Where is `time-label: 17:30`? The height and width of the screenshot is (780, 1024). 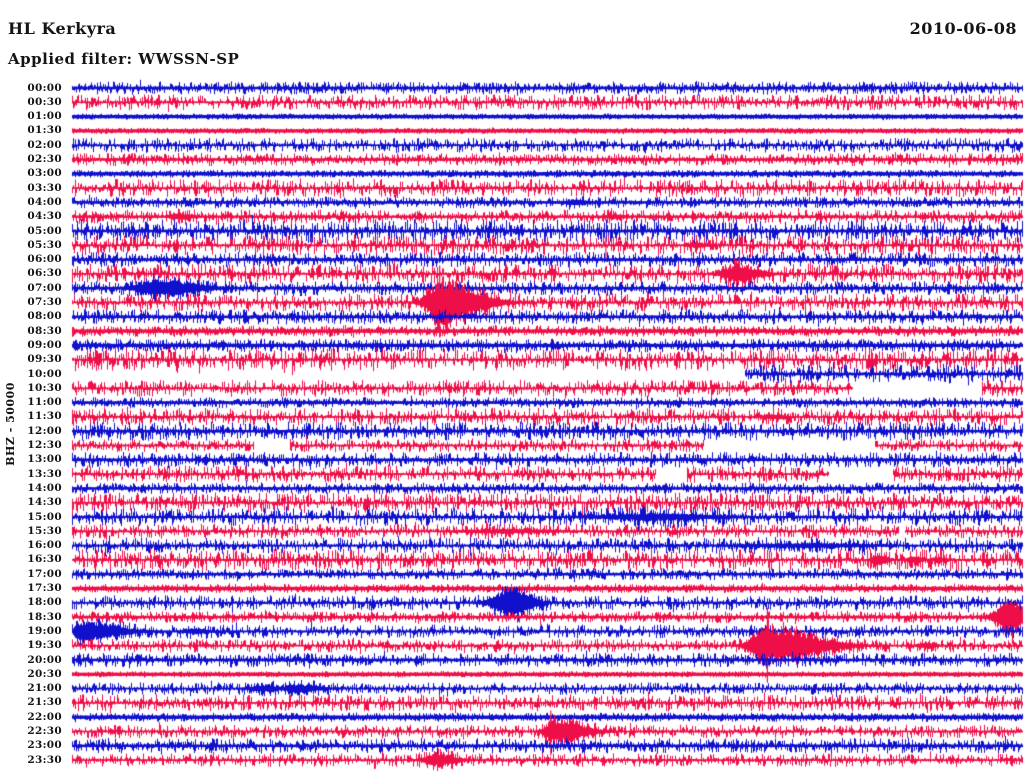 time-label: 17:30 is located at coordinates (44, 588).